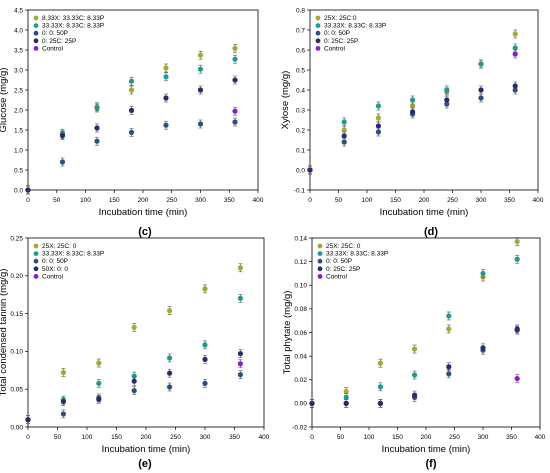 The height and width of the screenshot is (473, 550). Describe the element at coordinates (300, 190) in the screenshot. I see `y-tick-label: -0.1` at that location.